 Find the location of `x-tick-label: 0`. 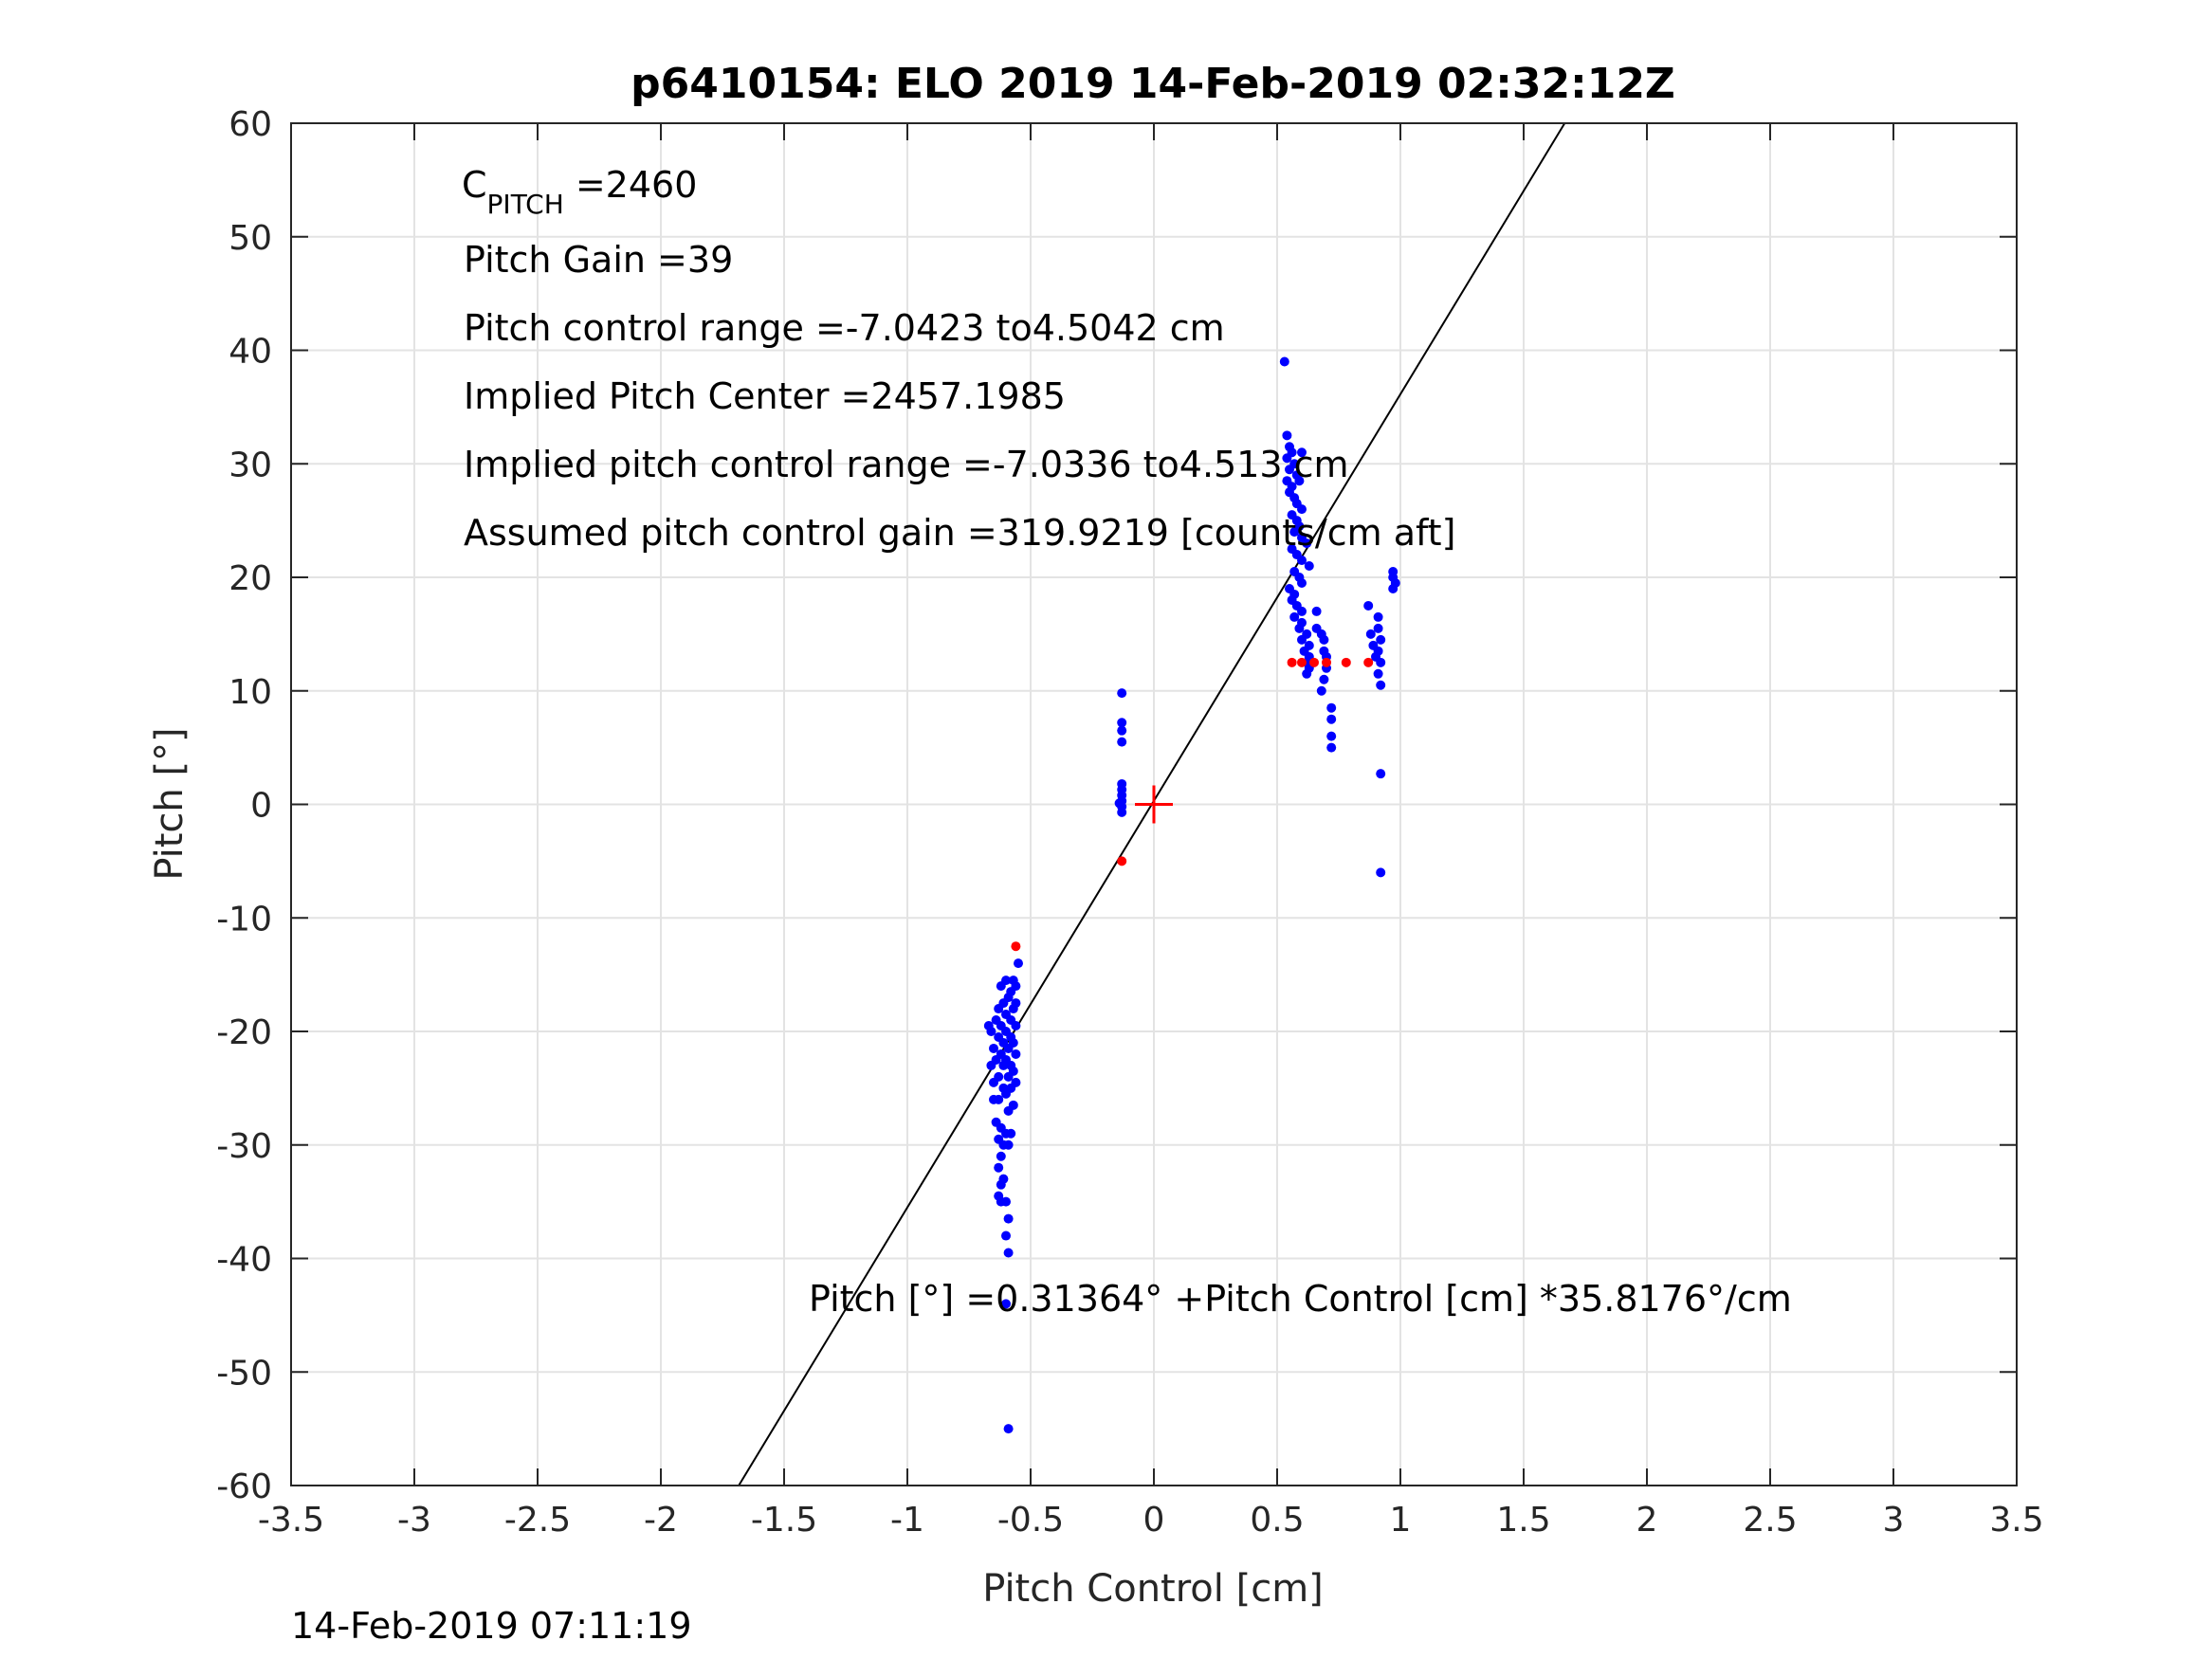

x-tick-label: 0 is located at coordinates (1154, 1520).